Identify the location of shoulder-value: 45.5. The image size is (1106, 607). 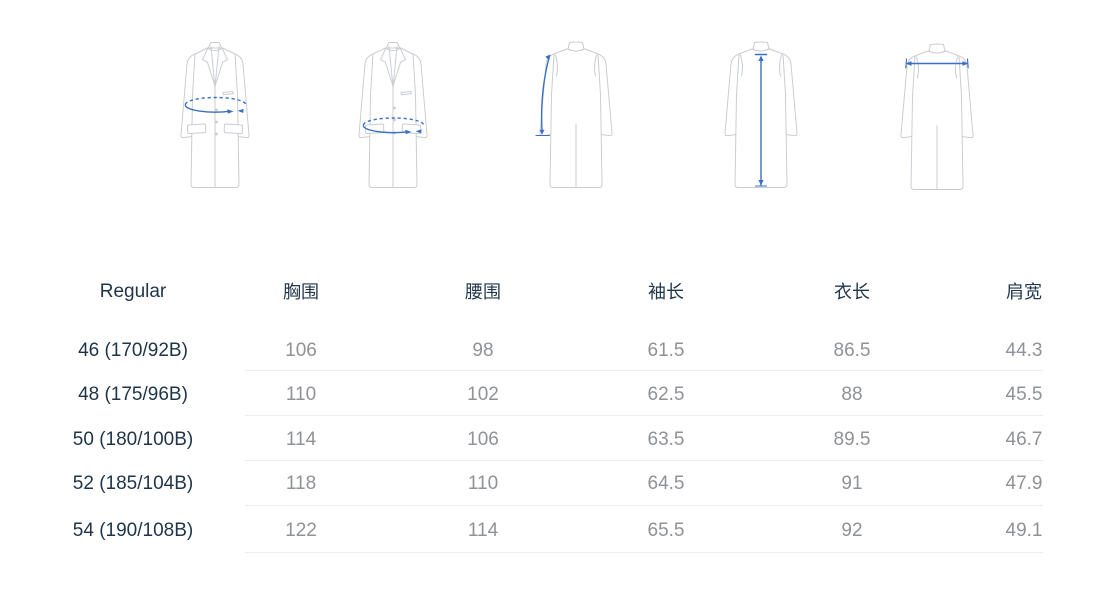
(1024, 394).